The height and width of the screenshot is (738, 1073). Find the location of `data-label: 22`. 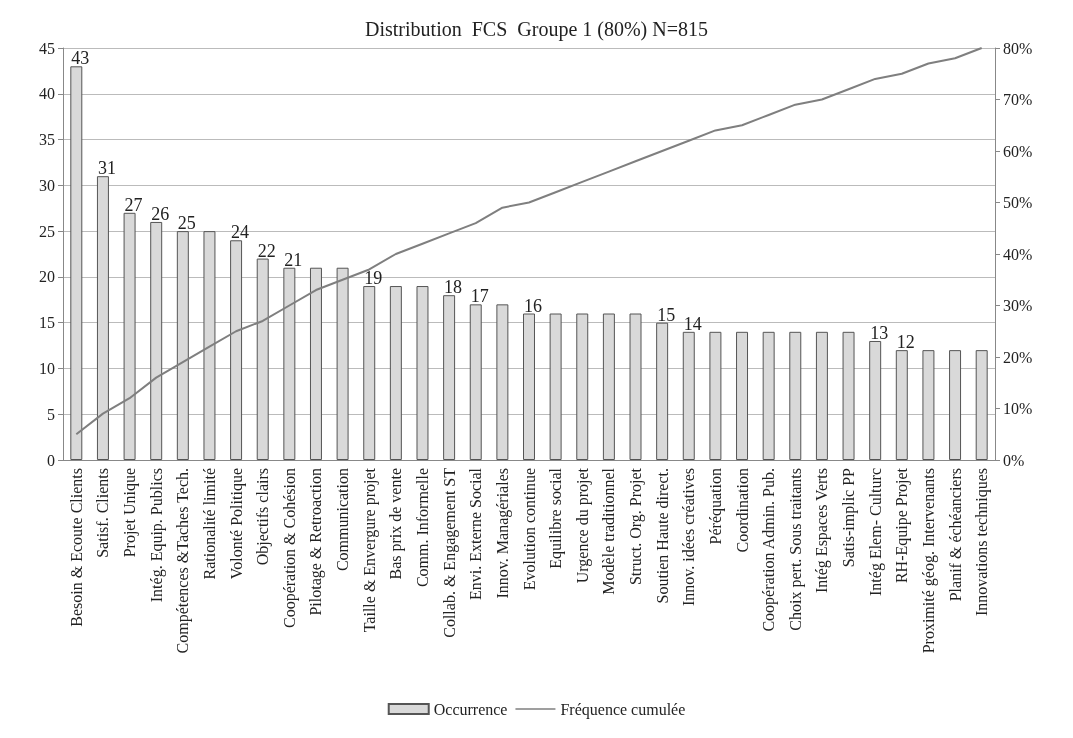

data-label: 22 is located at coordinates (266, 250).